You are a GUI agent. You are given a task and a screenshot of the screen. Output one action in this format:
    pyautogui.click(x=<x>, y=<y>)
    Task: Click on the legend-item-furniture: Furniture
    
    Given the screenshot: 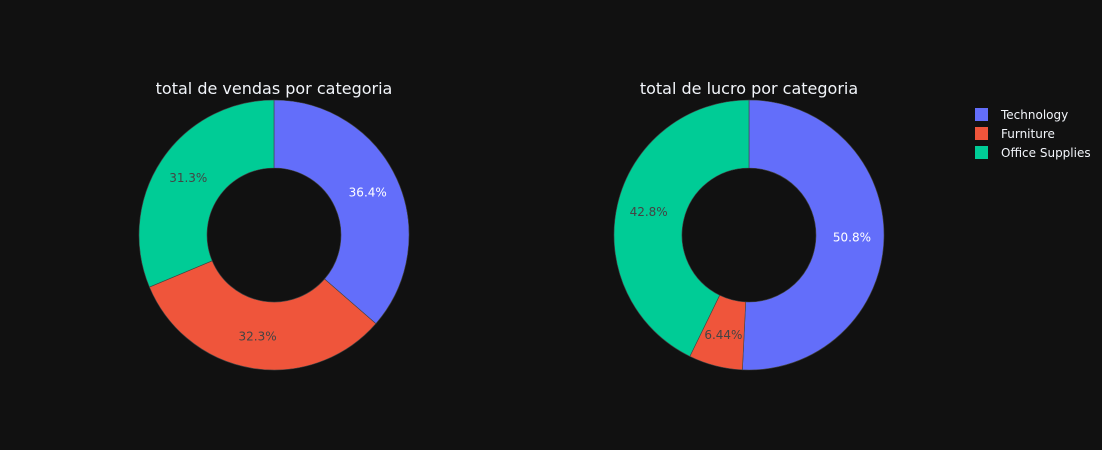 What is the action you would take?
    pyautogui.click(x=1015, y=134)
    